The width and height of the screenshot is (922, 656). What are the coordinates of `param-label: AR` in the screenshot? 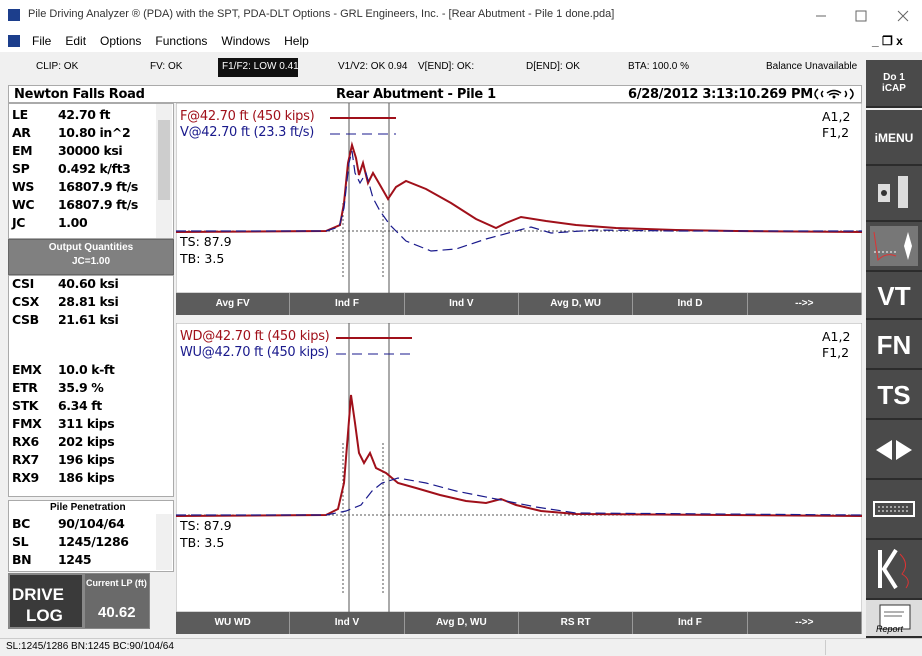 It's located at (21, 132).